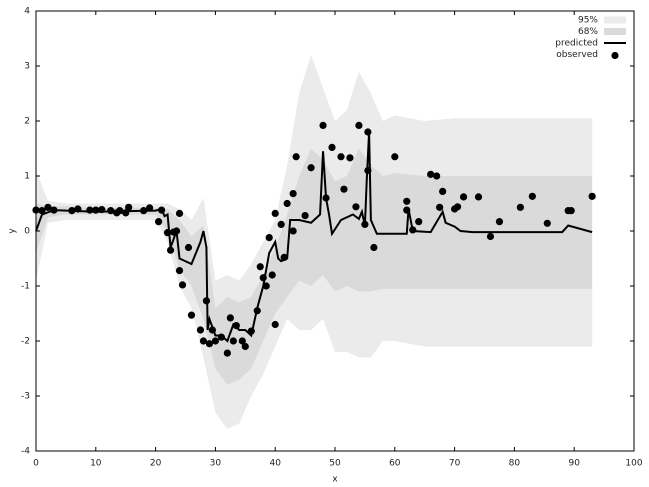 This screenshot has width=649, height=487. Describe the element at coordinates (27, 67) in the screenshot. I see `y-tick-label: 3` at that location.